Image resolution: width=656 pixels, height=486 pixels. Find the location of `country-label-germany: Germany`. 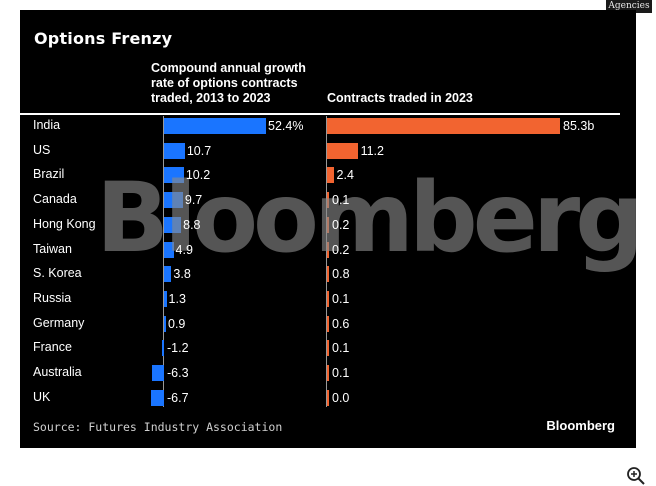

country-label-germany: Germany is located at coordinates (59, 322).